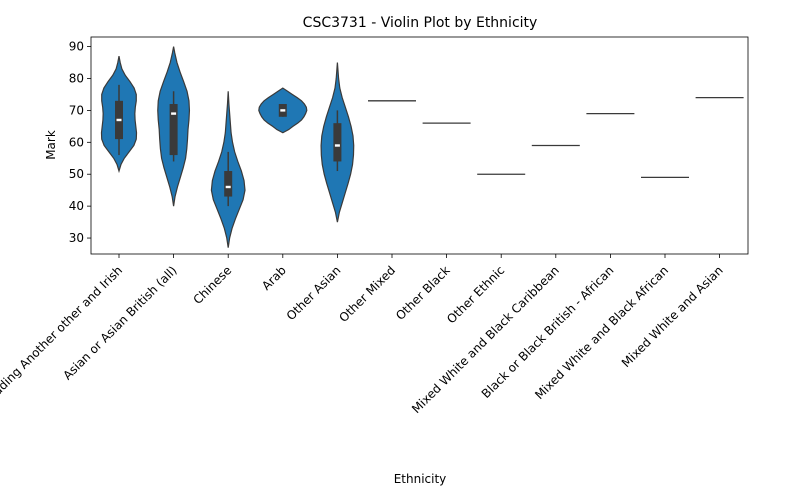 The image size is (800, 500). Describe the element at coordinates (76, 110) in the screenshot. I see `y-tick-label: 70` at that location.